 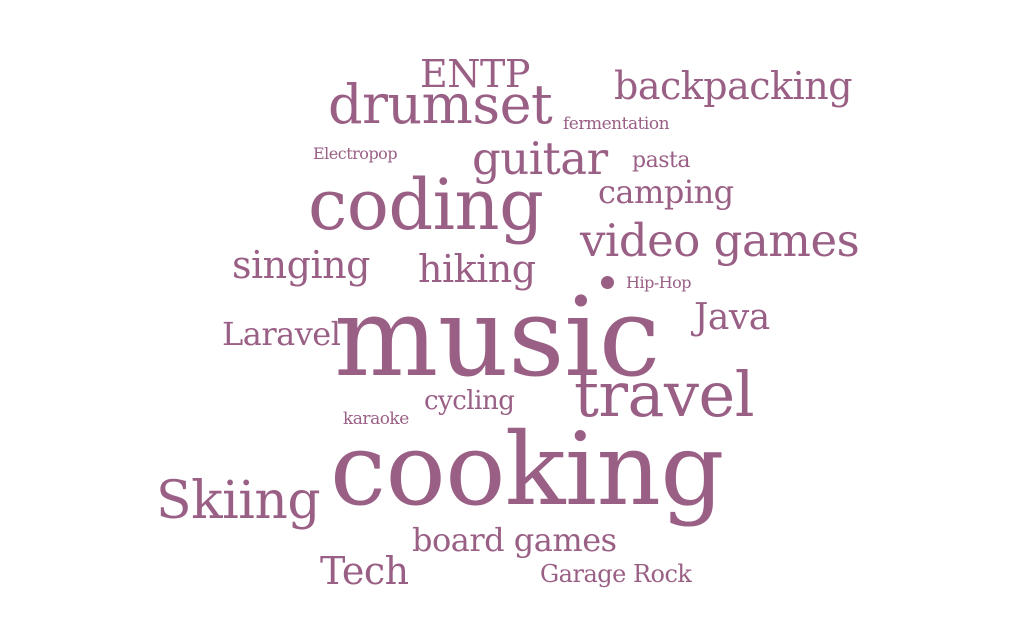 I want to click on word-hip-hop: Hip-Hop, so click(x=659, y=282).